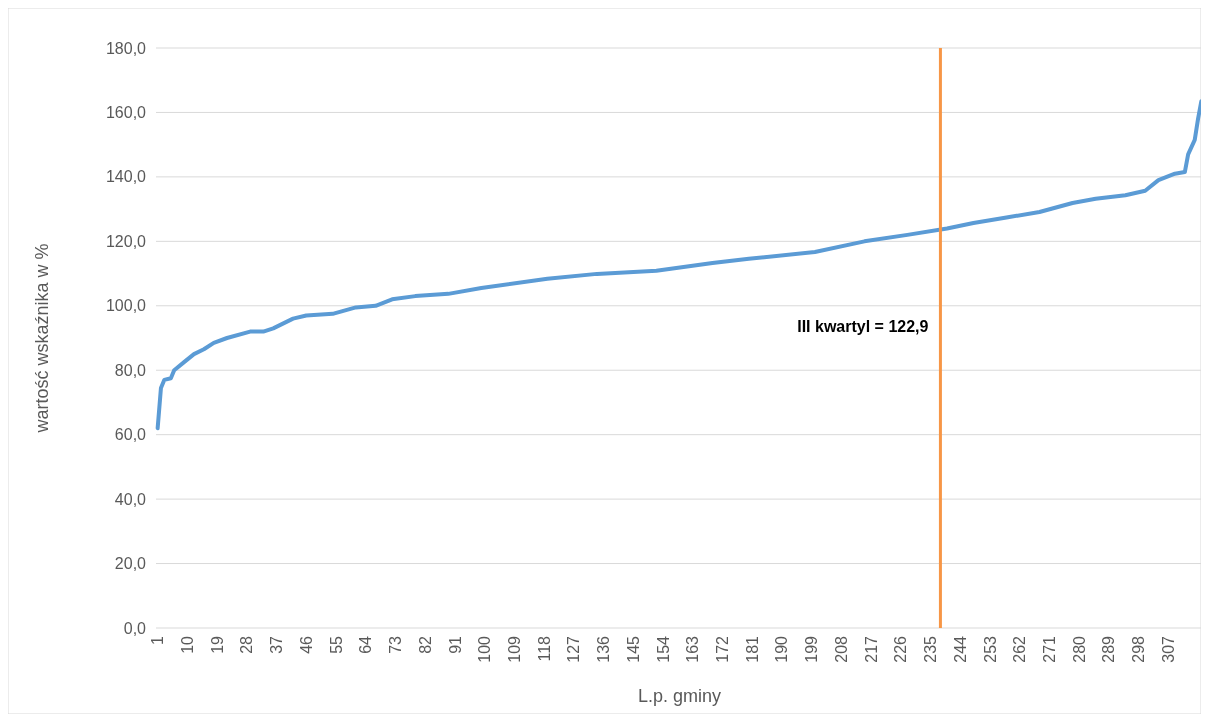 The width and height of the screenshot is (1209, 722). I want to click on x-tick-label: 271, so click(1050, 649).